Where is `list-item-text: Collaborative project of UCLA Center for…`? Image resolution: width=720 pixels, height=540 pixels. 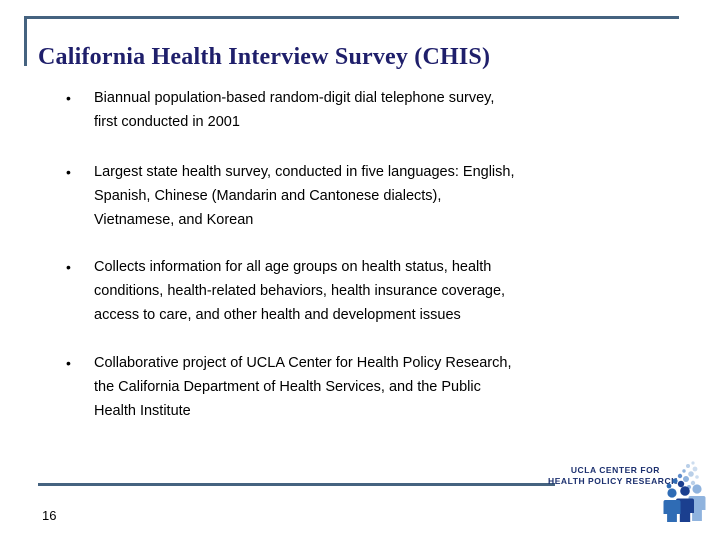 list-item-text: Collaborative project of UCLA Center for… is located at coordinates (303, 387).